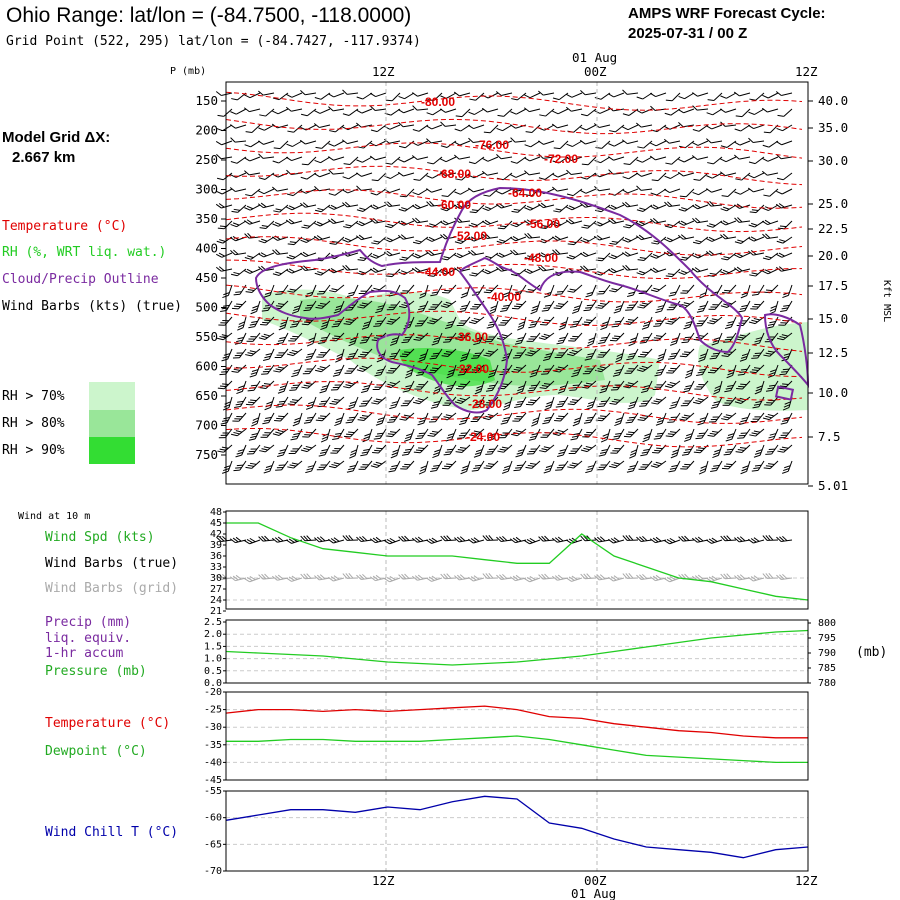  What do you see at coordinates (514, 367) in the screenshot?
I see `isotherm-line` at bounding box center [514, 367].